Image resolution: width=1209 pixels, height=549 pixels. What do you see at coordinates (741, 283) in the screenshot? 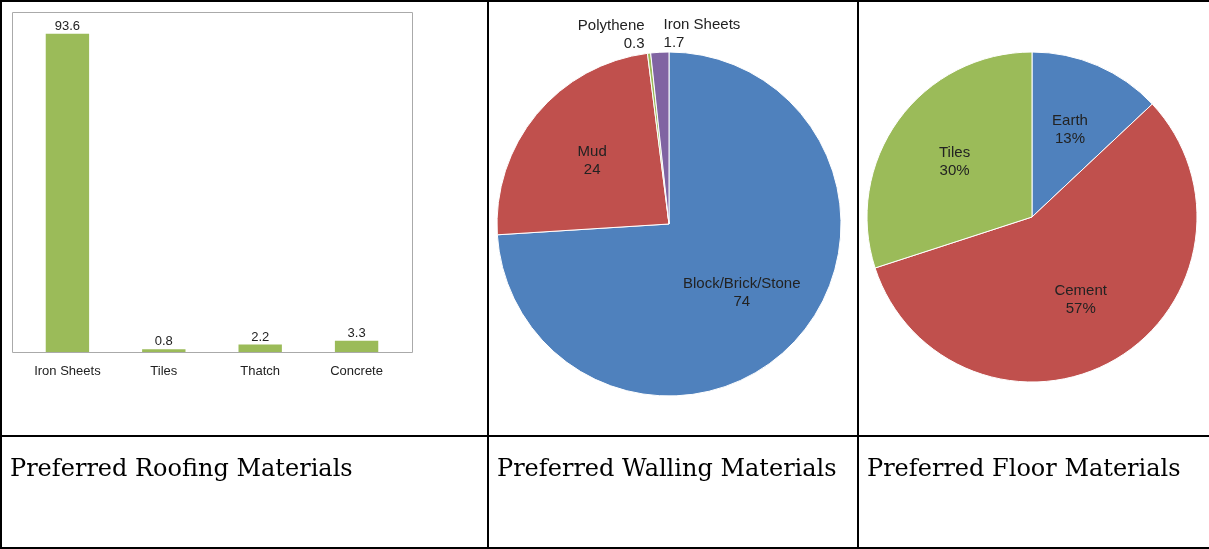
I see `slice-label: Block/Brick/Stone` at bounding box center [741, 283].